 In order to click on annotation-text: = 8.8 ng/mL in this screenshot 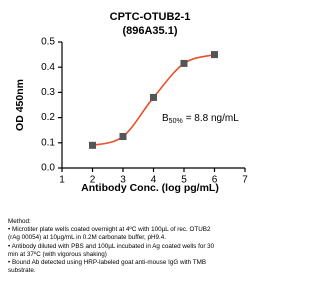, I will do `click(213, 118)`.